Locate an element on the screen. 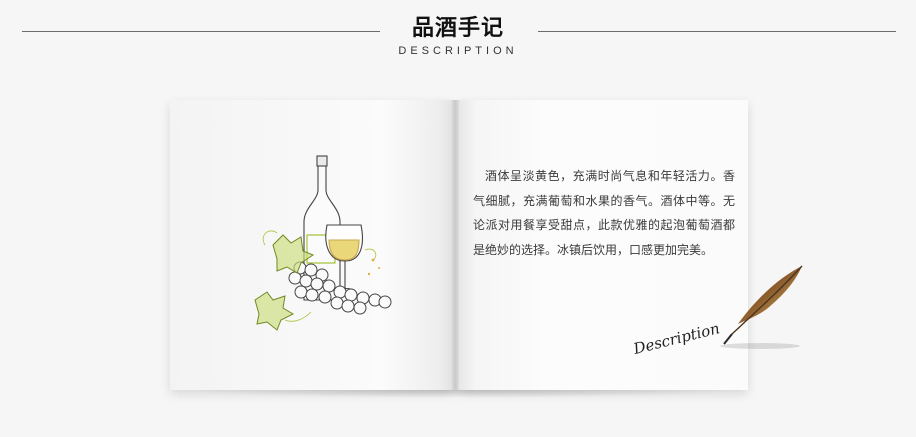  quill-feather-icon is located at coordinates (761, 307).